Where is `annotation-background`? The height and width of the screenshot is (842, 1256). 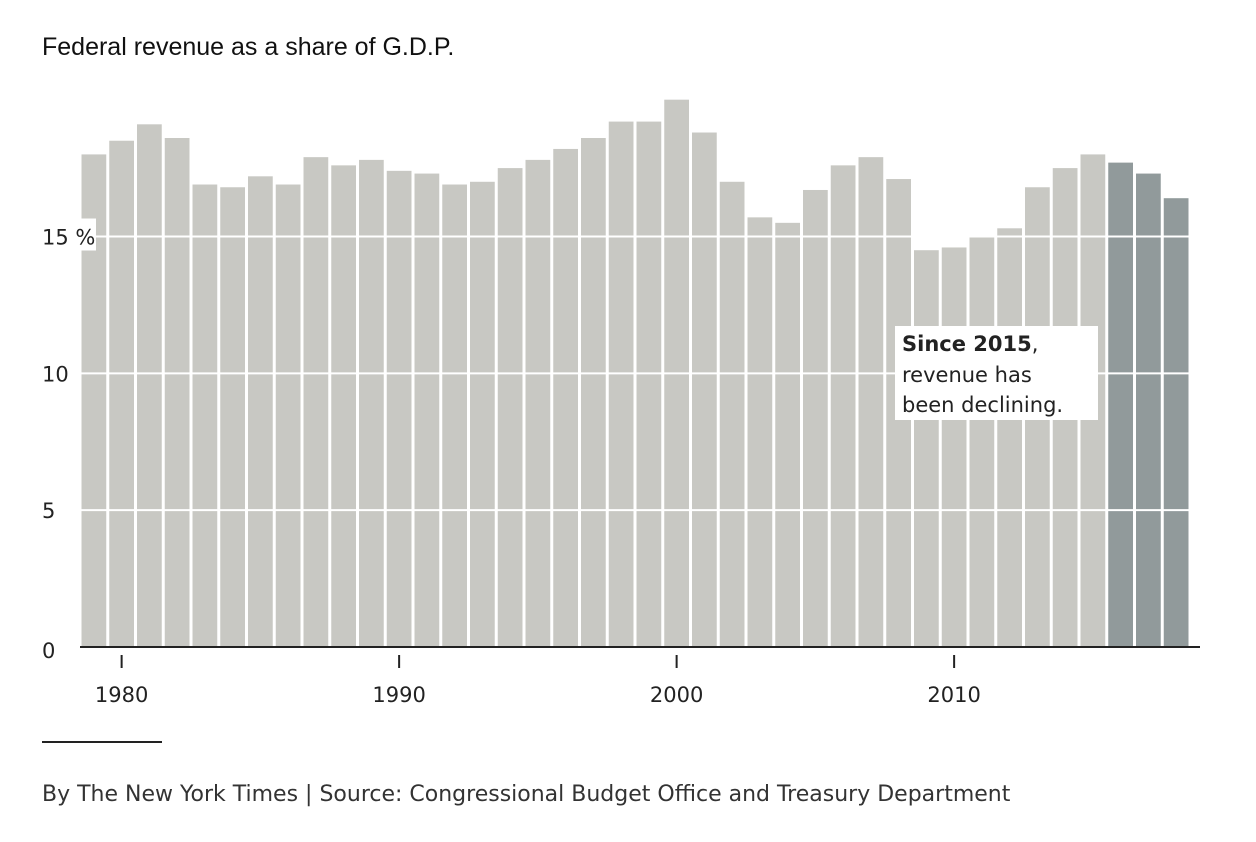
annotation-background is located at coordinates (996, 373).